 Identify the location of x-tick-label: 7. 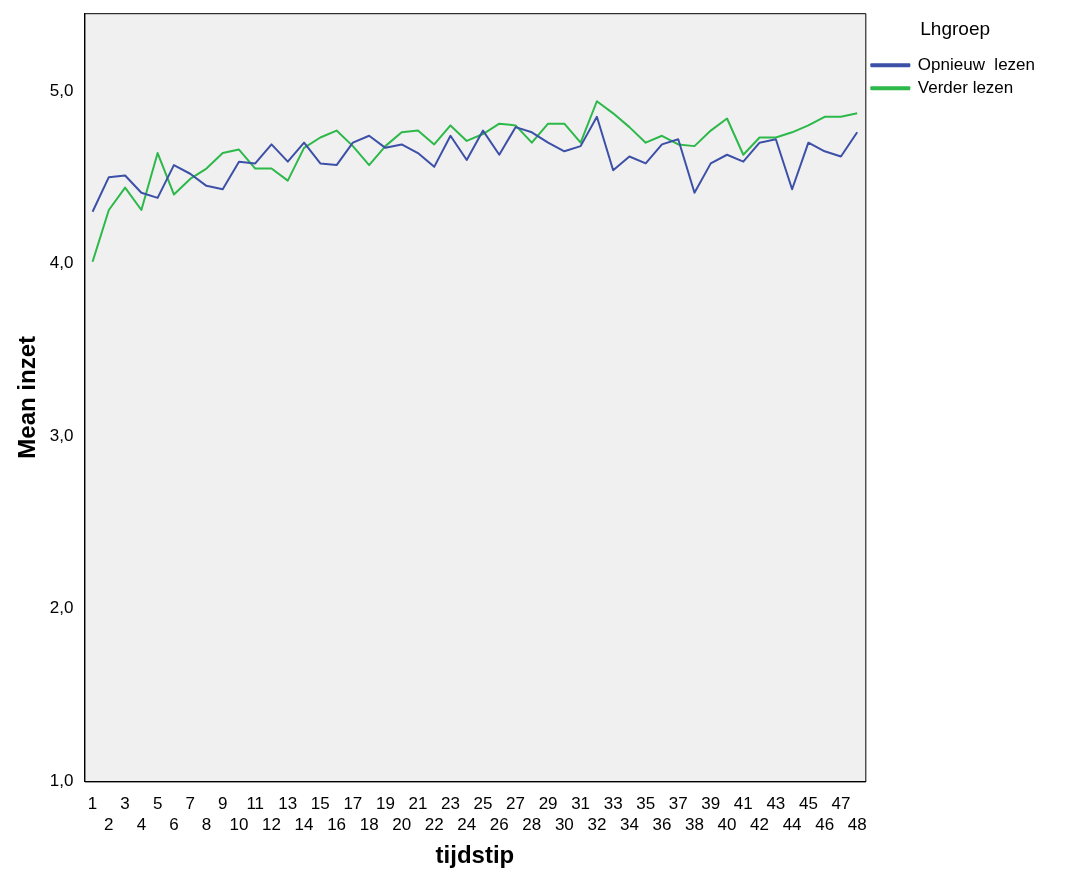
(190, 804).